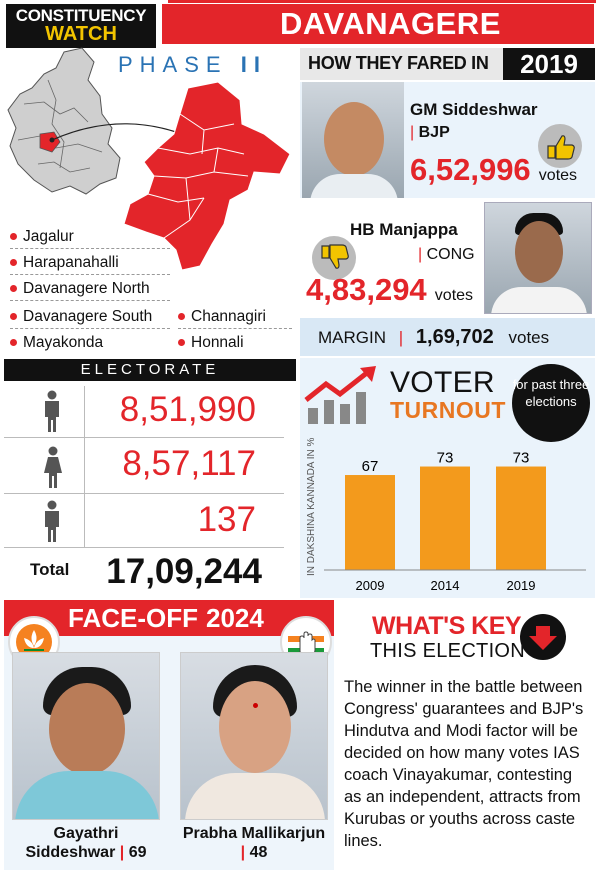  What do you see at coordinates (81, 15) in the screenshot?
I see `badge-line1: CONSTITUENCY` at bounding box center [81, 15].